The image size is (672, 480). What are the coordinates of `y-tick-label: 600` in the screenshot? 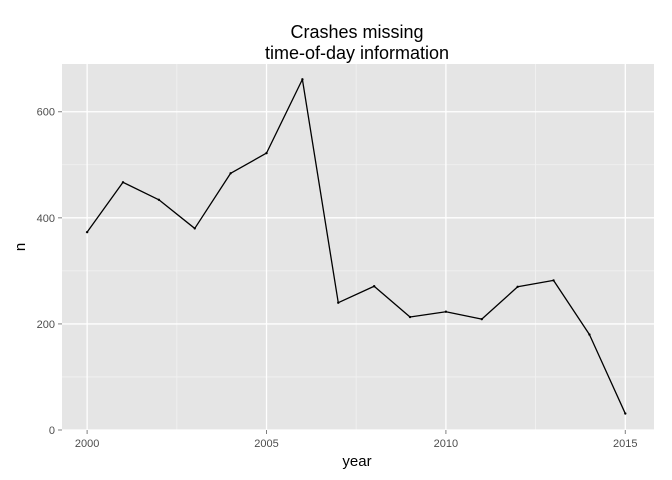 It's located at (46, 113).